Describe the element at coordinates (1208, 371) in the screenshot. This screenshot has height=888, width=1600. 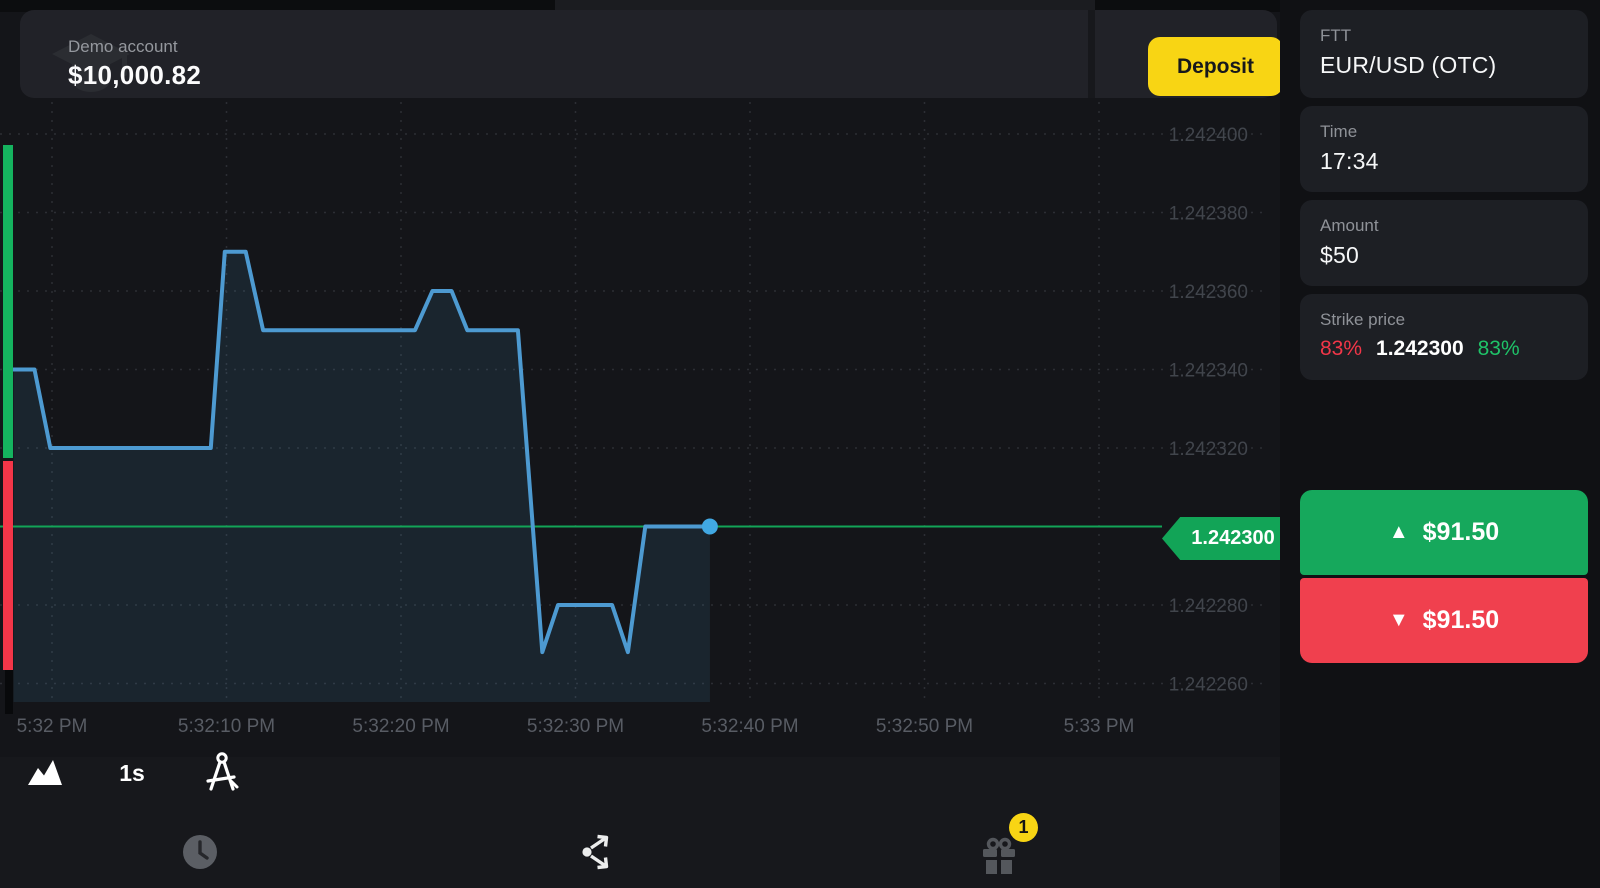
I see `y-tick-label: 1.242340` at that location.